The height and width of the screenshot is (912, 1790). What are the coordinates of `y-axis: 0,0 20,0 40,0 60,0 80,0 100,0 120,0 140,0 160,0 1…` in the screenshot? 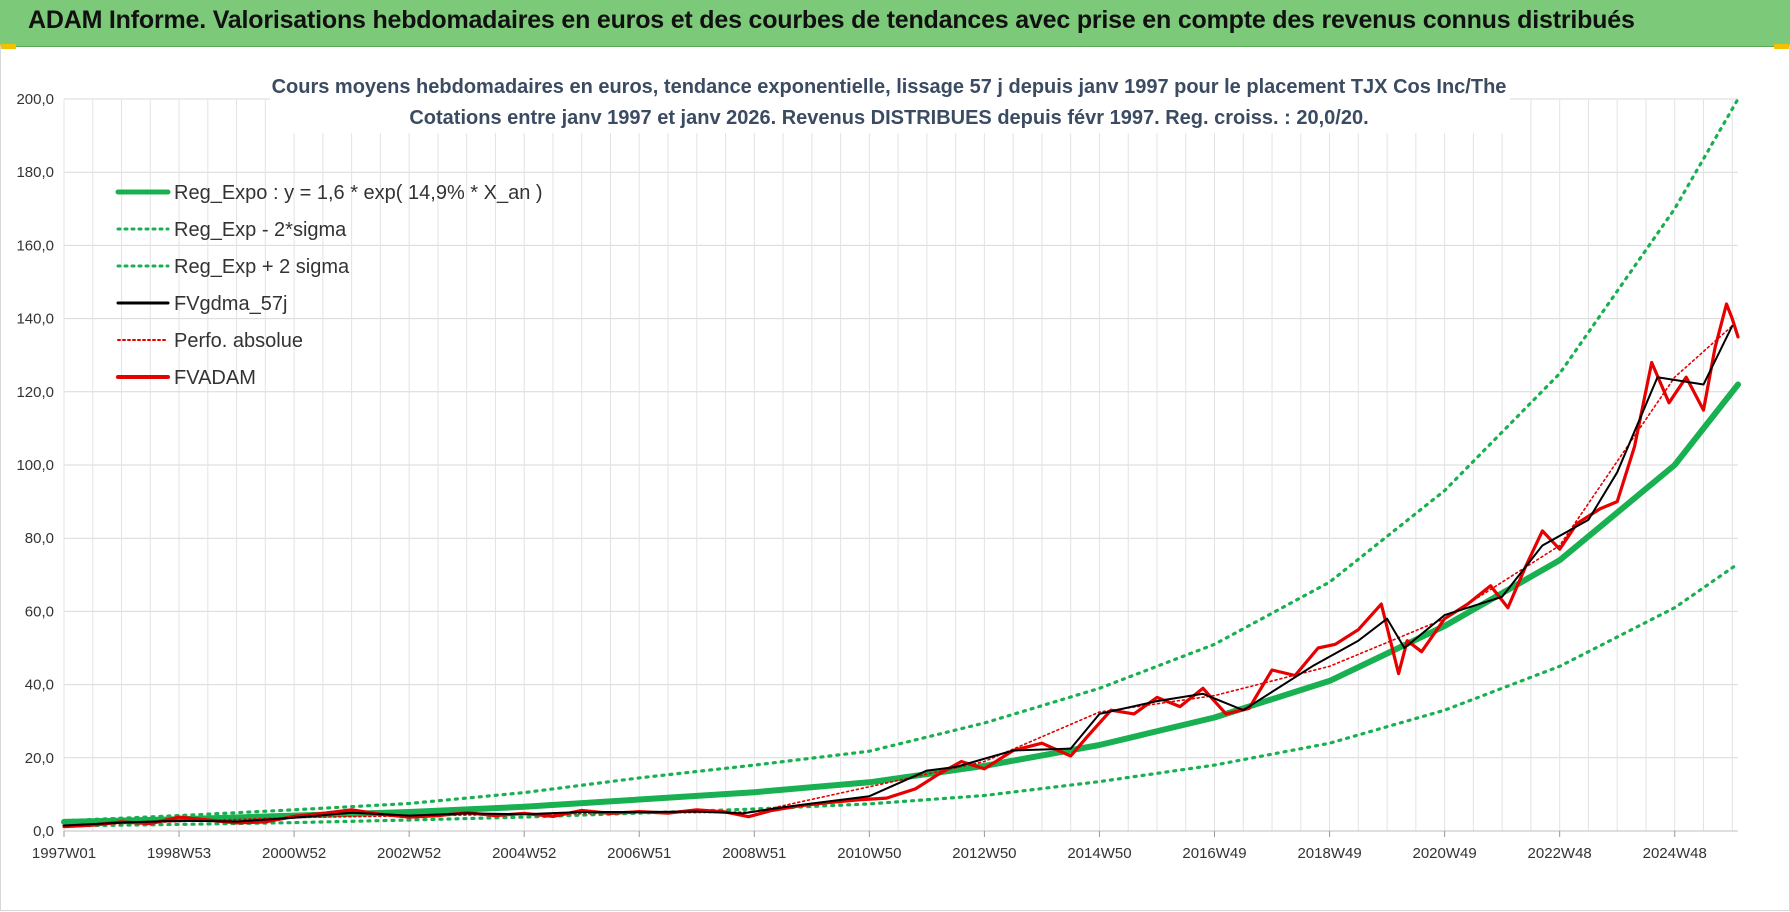 It's located at (35, 465).